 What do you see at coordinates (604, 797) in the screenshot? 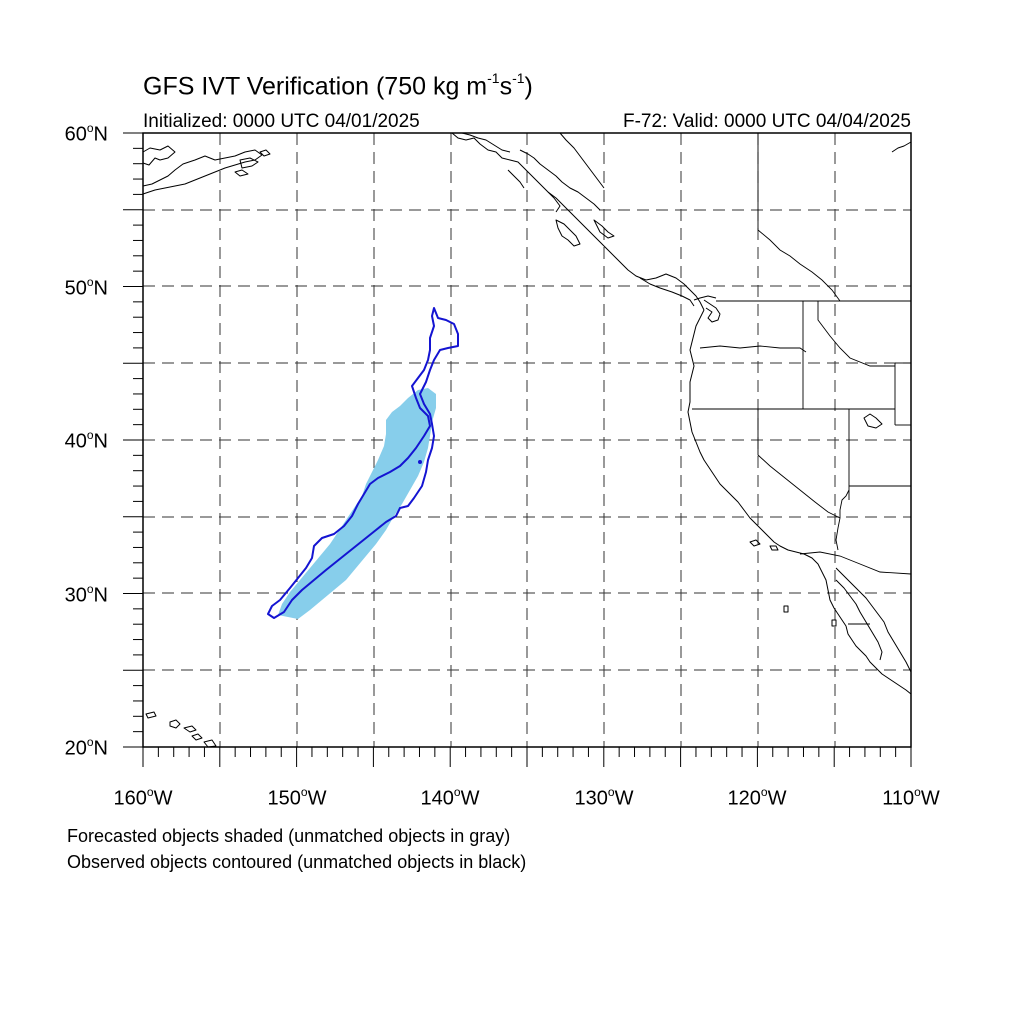
I see `lon-label-130w: 130oW` at bounding box center [604, 797].